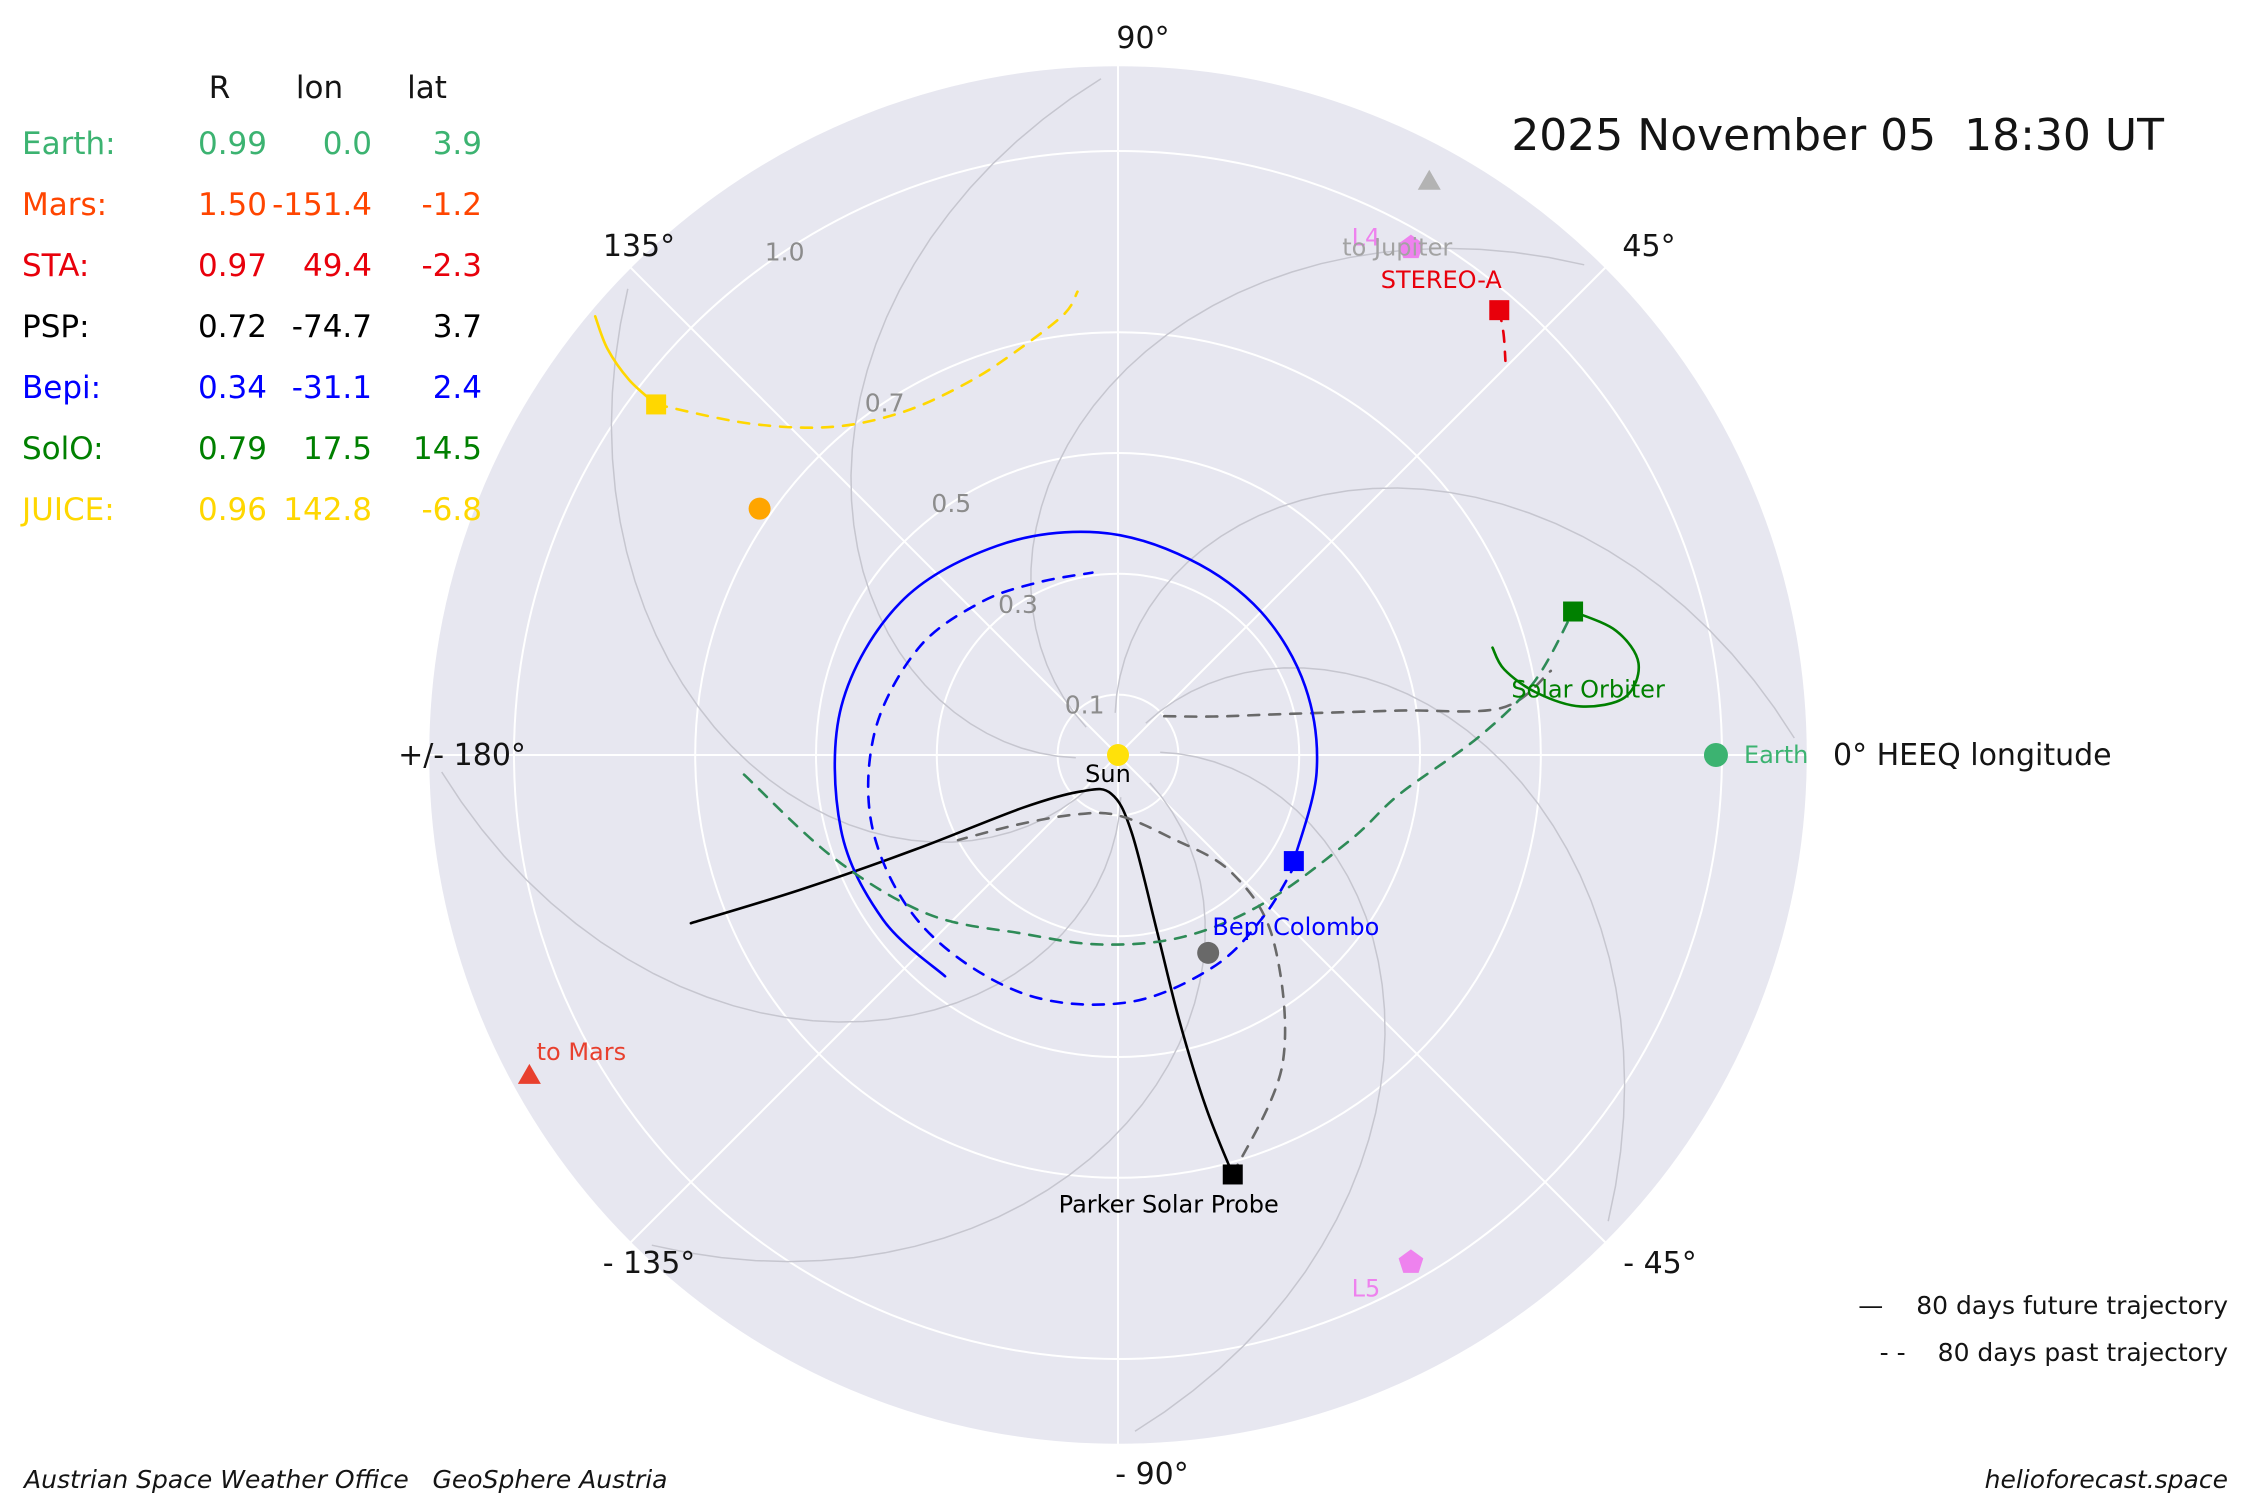 This screenshot has height=1500, width=2250. What do you see at coordinates (1232, 1174) in the screenshot?
I see `psp-marker` at bounding box center [1232, 1174].